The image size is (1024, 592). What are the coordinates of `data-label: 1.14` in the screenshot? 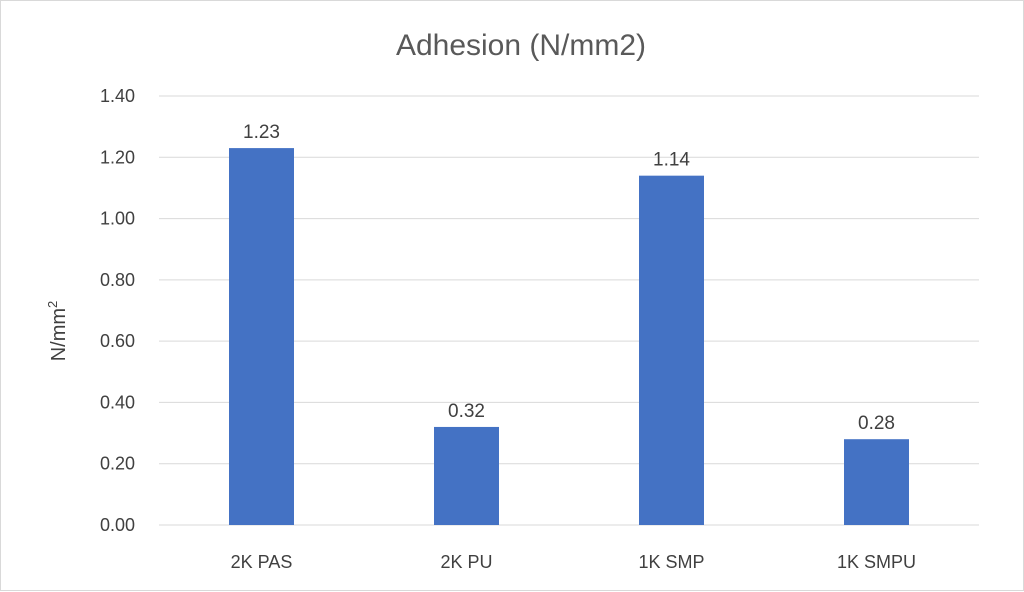 It's located at (671, 160).